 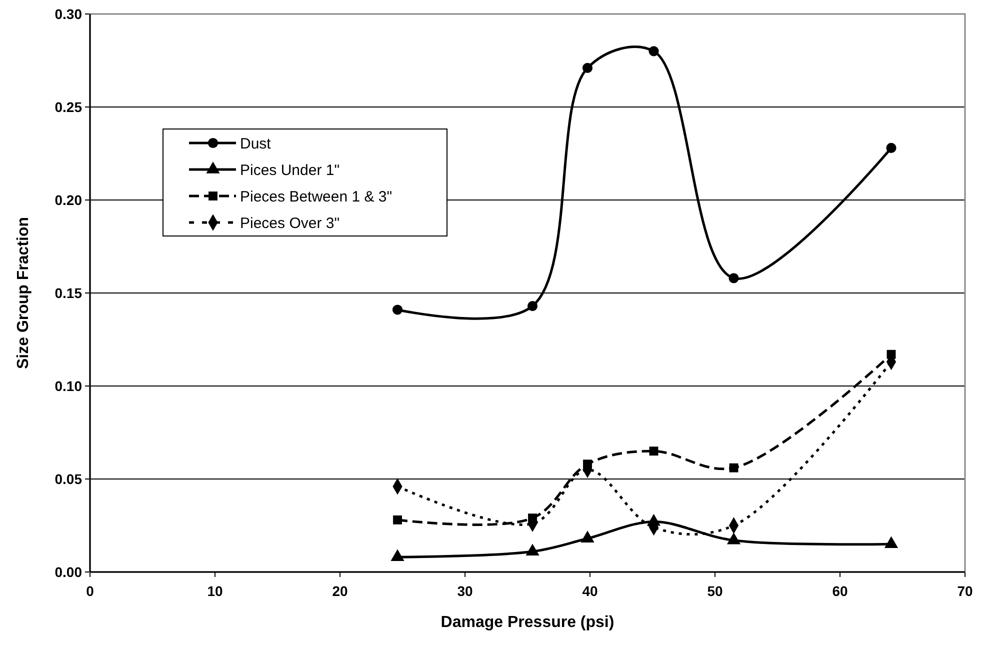 I want to click on x-tick-label: 30, so click(x=465, y=591).